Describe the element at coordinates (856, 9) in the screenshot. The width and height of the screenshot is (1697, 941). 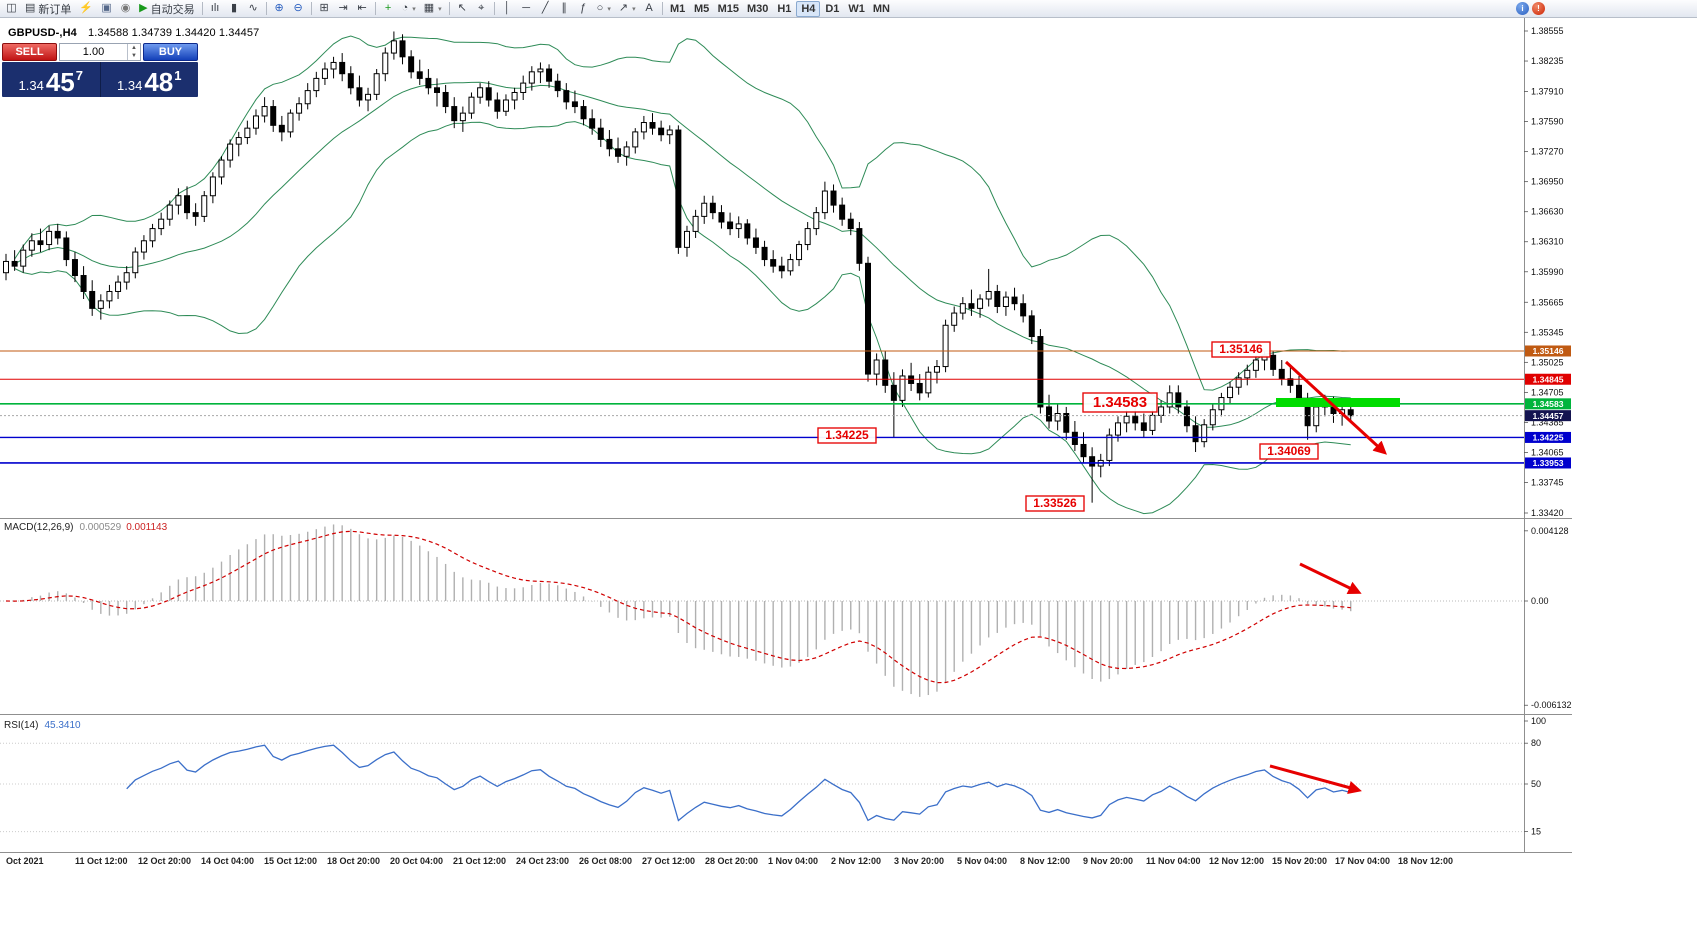
I see `timeframe-w1-button: W1` at that location.